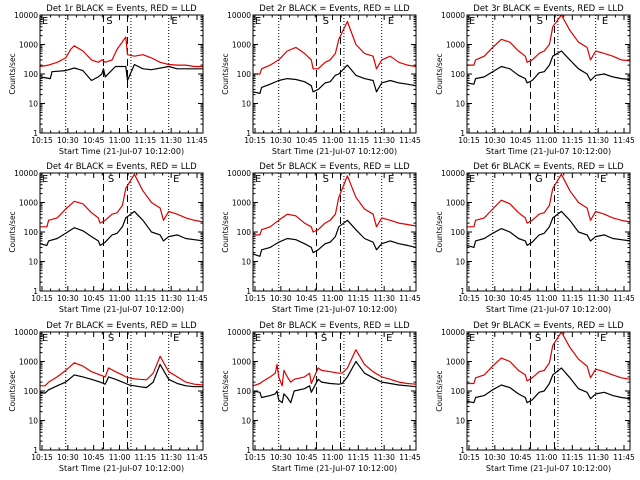  Describe the element at coordinates (334, 326) in the screenshot. I see `chart-title: Det 8r BLACK = Events, RED = LLD` at that location.